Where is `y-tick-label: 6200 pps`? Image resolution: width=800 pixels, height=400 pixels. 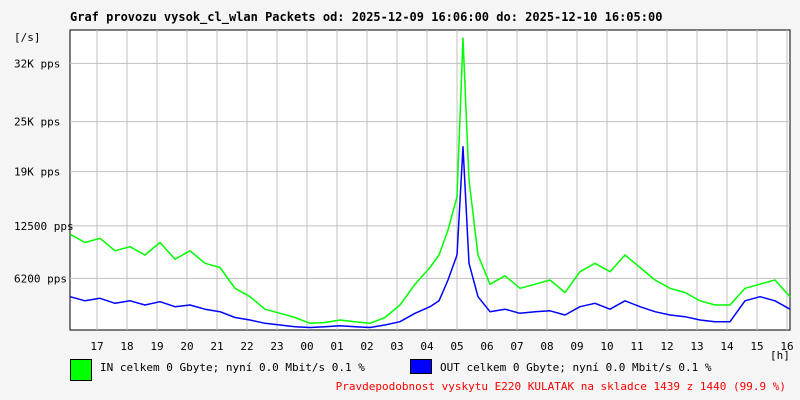 y-tick-label: 6200 pps is located at coordinates (40, 278).